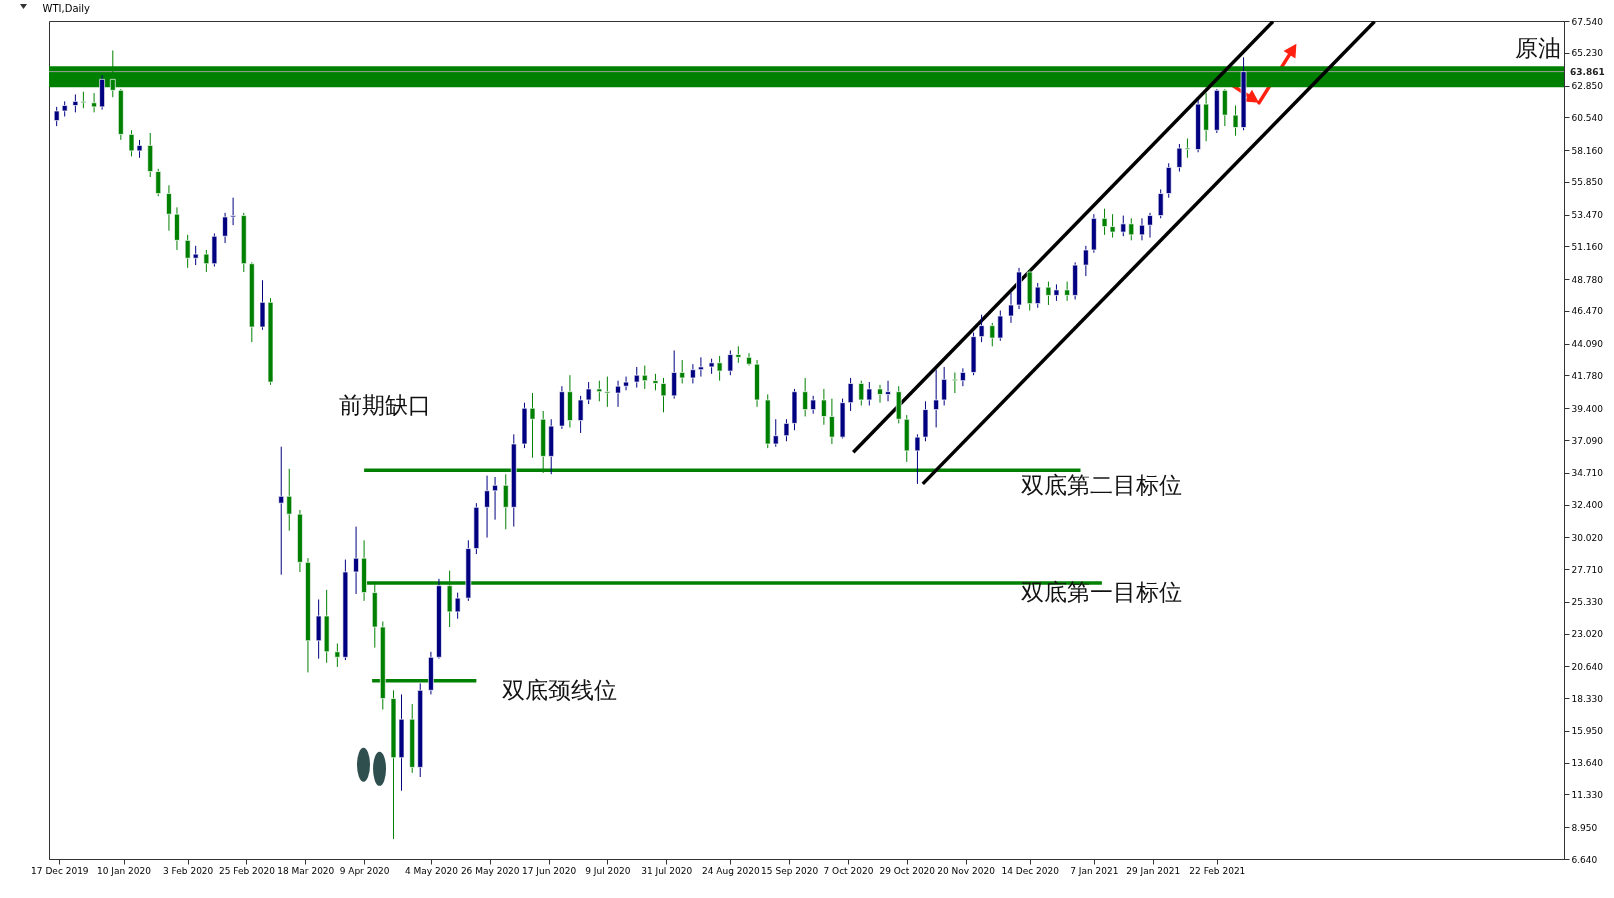 This screenshot has width=1614, height=898. Describe the element at coordinates (1587, 279) in the screenshot. I see `y-tick-label: 48.780` at that location.